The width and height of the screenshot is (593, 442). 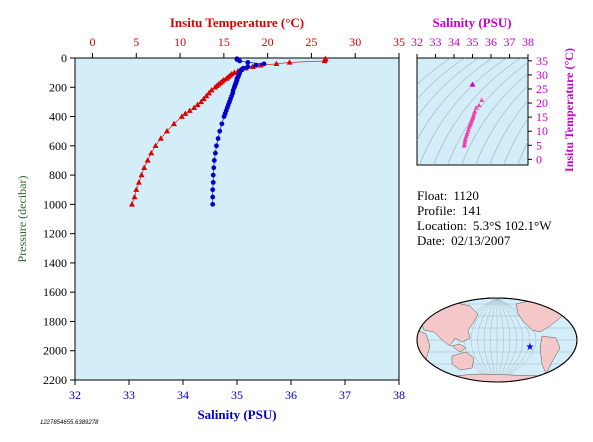 I want to click on ts-plot-area, so click(x=472, y=111).